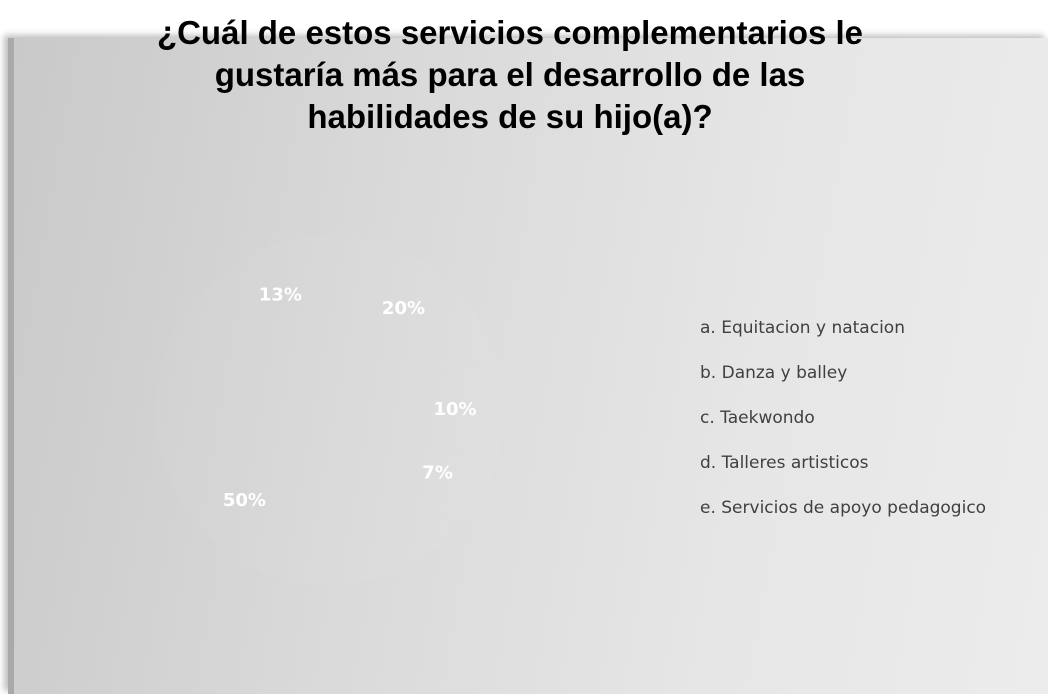 The height and width of the screenshot is (694, 1048). I want to click on legend-label: b. Danza y balley, so click(773, 373).